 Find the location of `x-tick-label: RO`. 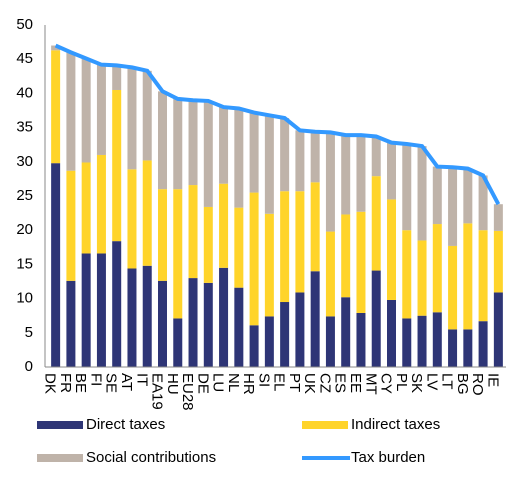

x-tick-label: RO is located at coordinates (477, 384).